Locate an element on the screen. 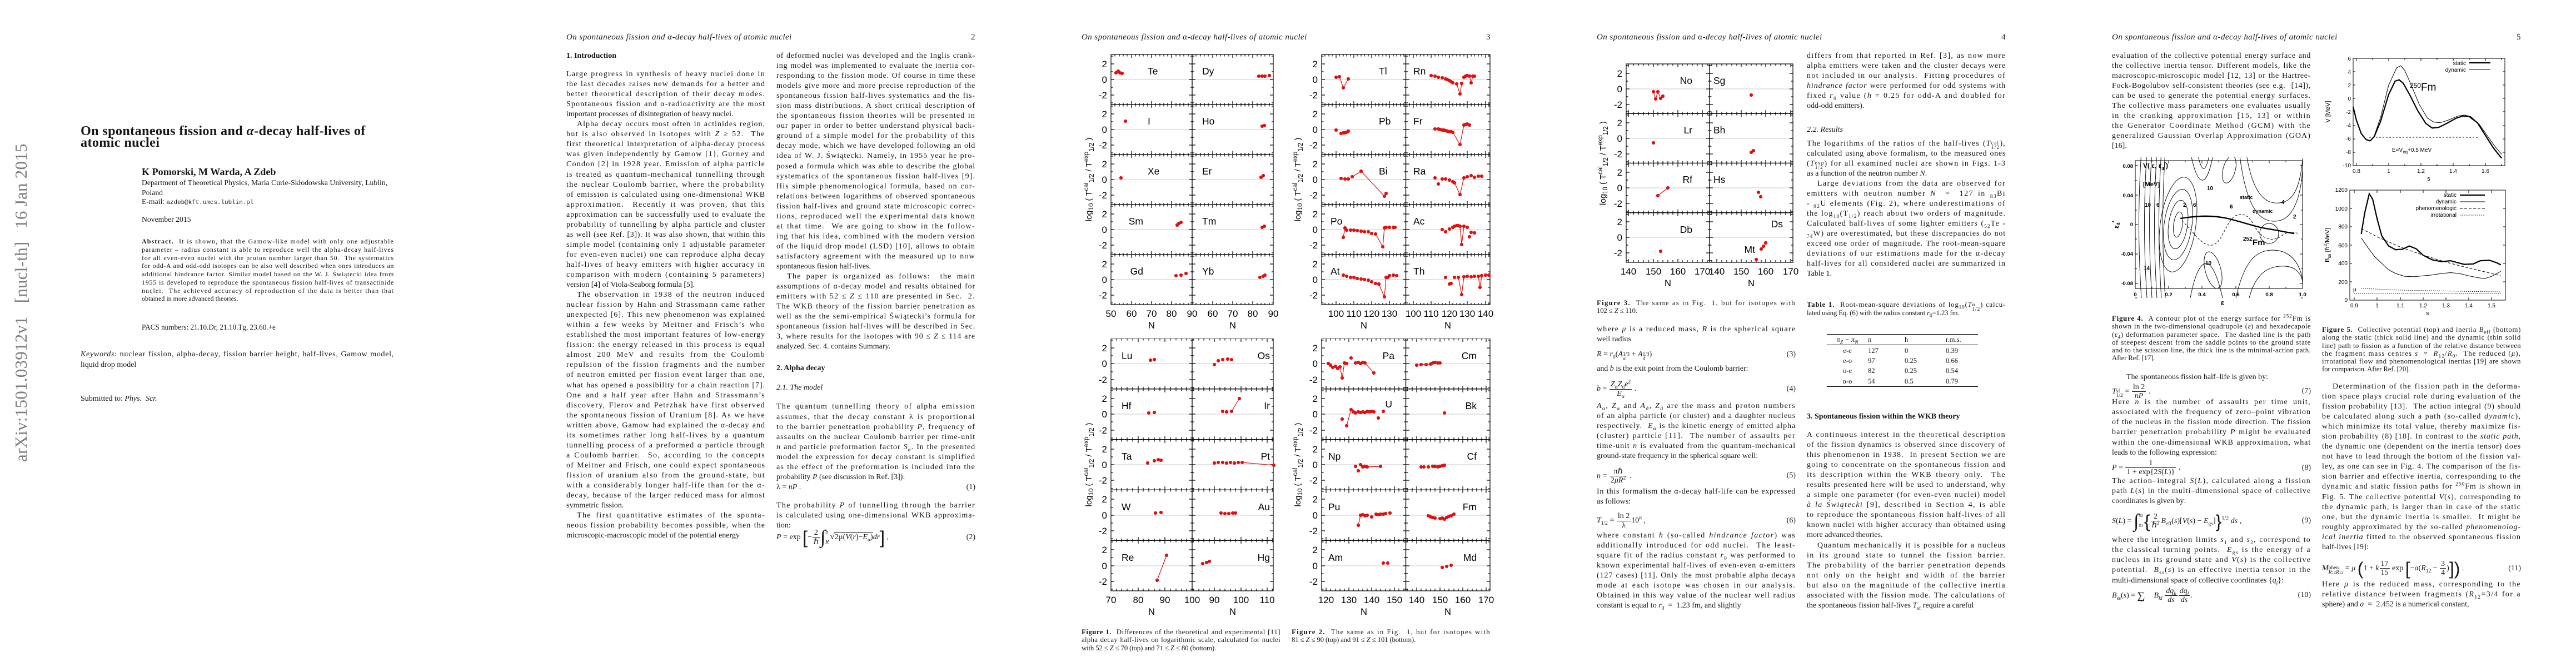  svg-text: Ra is located at coordinates (1419, 171).